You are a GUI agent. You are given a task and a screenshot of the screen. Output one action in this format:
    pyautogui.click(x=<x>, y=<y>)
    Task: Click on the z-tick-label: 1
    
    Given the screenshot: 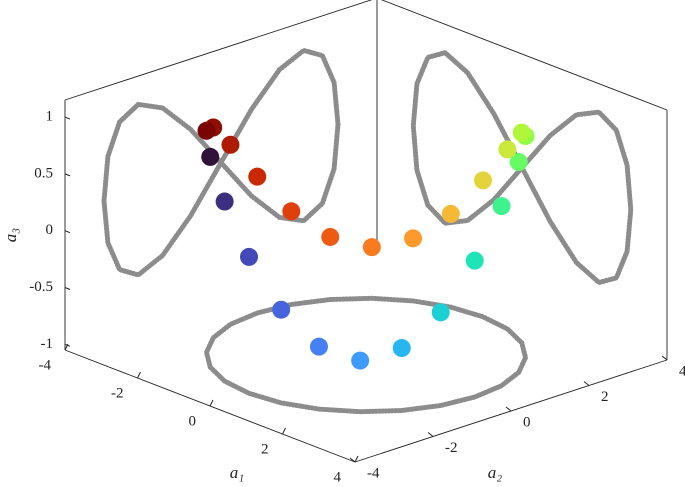 What is the action you would take?
    pyautogui.click(x=50, y=116)
    